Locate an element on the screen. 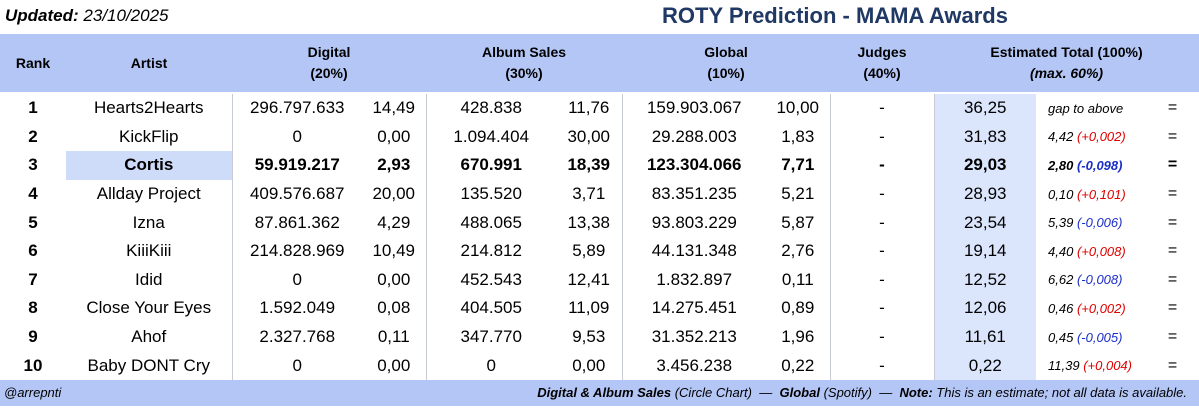 The width and height of the screenshot is (1199, 409). row-total: 11,61 is located at coordinates (984, 337).